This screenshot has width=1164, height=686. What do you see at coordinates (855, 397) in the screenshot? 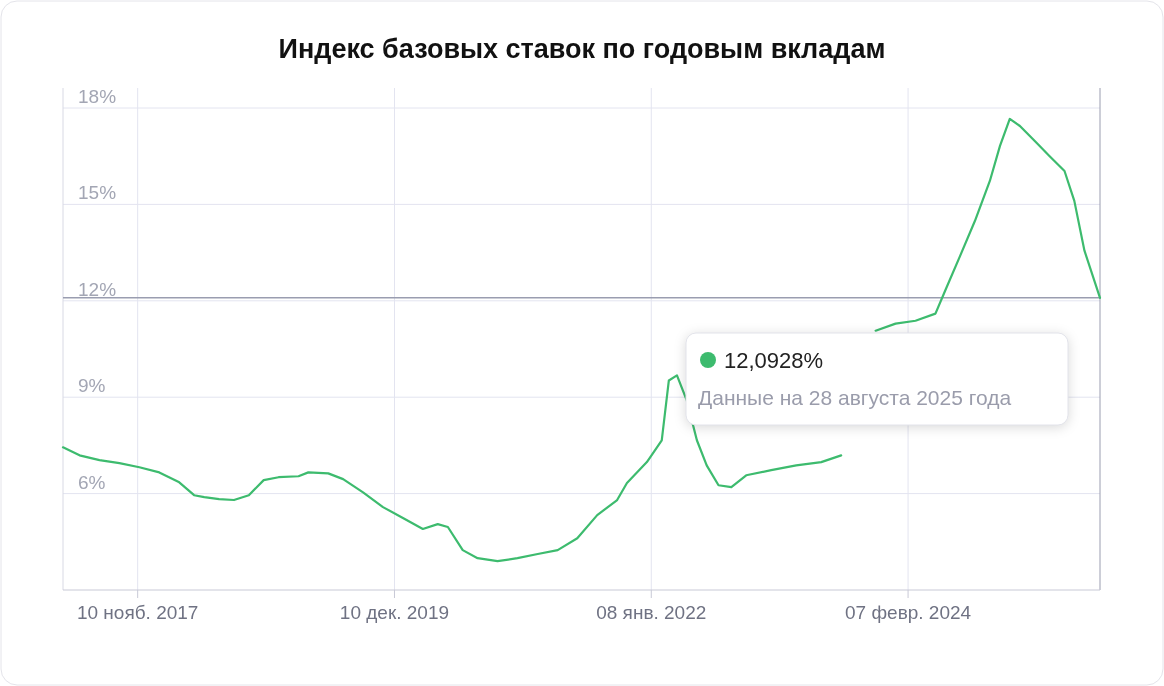
I see `annotation: Данные на 28 августа 2025 года` at bounding box center [855, 397].